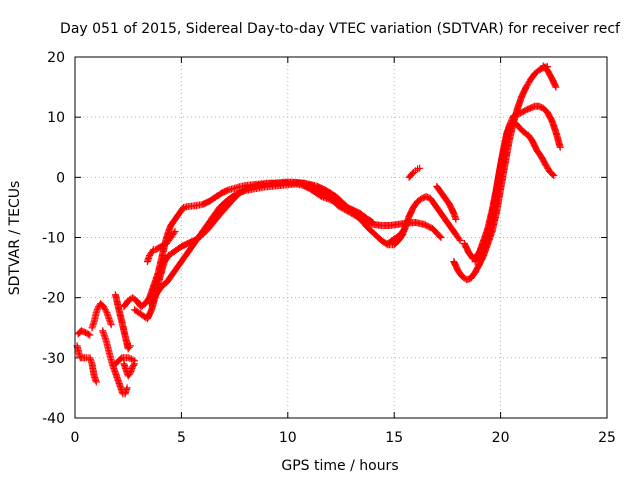 This screenshot has height=480, width=640. I want to click on y-axis-label: SDTVAR / TECUs, so click(15, 238).